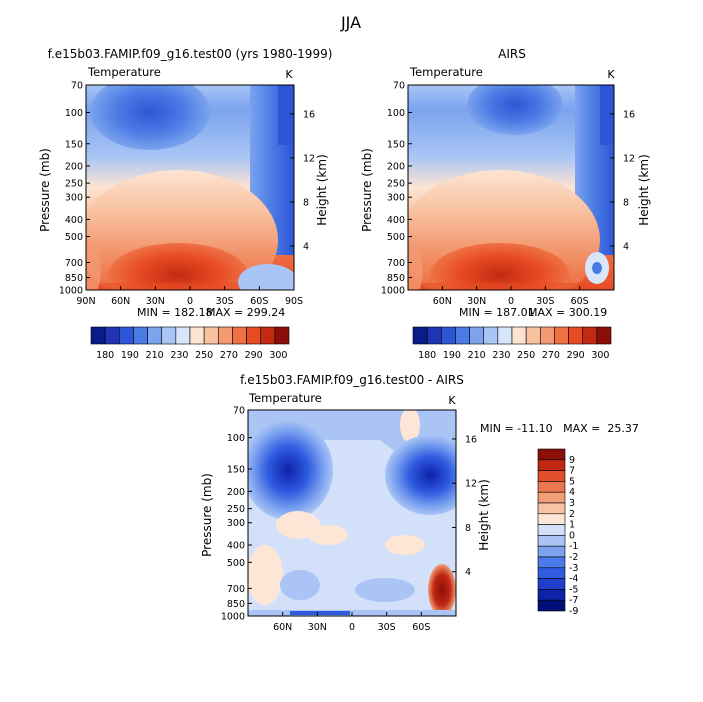 Image resolution: width=703 pixels, height=702 pixels. What do you see at coordinates (74, 263) in the screenshot?
I see `y-tick-label: 700` at bounding box center [74, 263].